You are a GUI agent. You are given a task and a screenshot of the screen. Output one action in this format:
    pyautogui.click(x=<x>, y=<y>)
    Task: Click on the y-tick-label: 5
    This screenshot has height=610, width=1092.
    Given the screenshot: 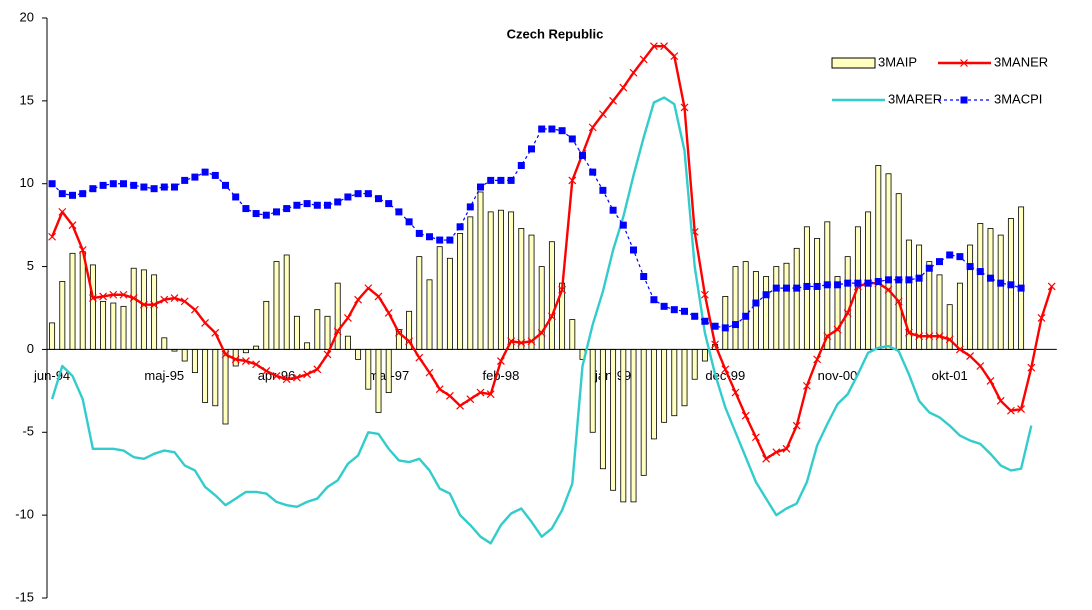 What is the action you would take?
    pyautogui.click(x=30, y=265)
    